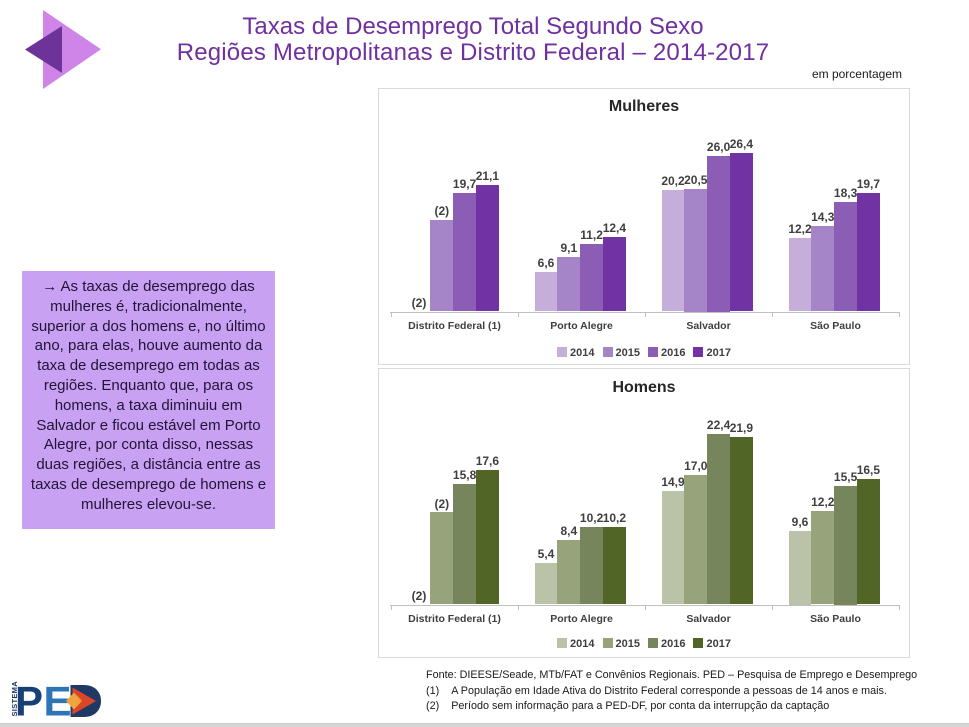  Describe the element at coordinates (29, 702) in the screenshot. I see `svg-text: P` at that location.